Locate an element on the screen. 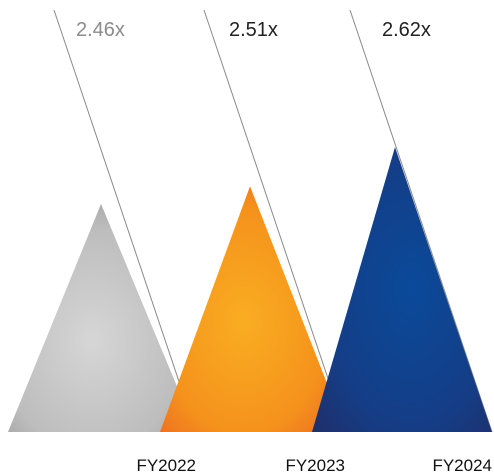  category-label-fy2022: FY2022 is located at coordinates (166, 465).